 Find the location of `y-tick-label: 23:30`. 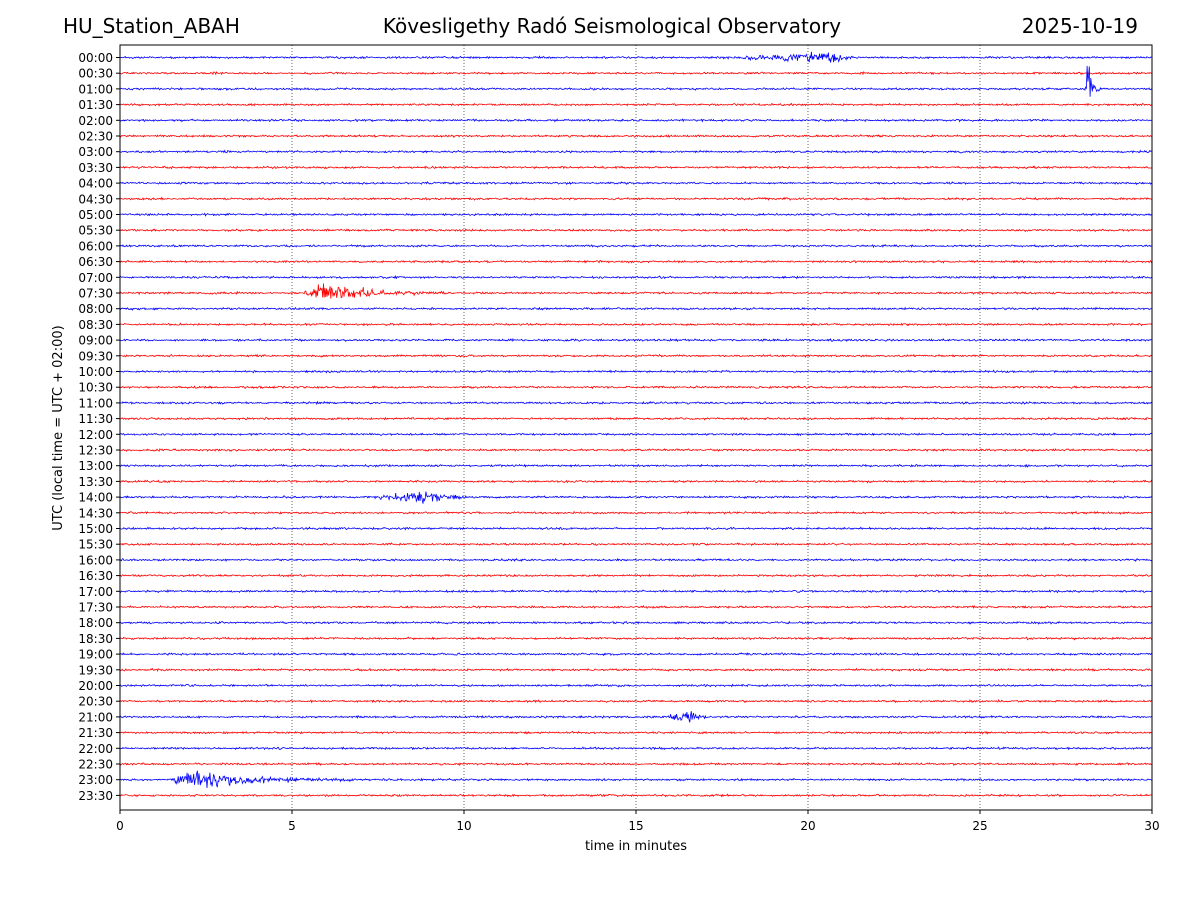

y-tick-label: 23:30 is located at coordinates (95, 796).